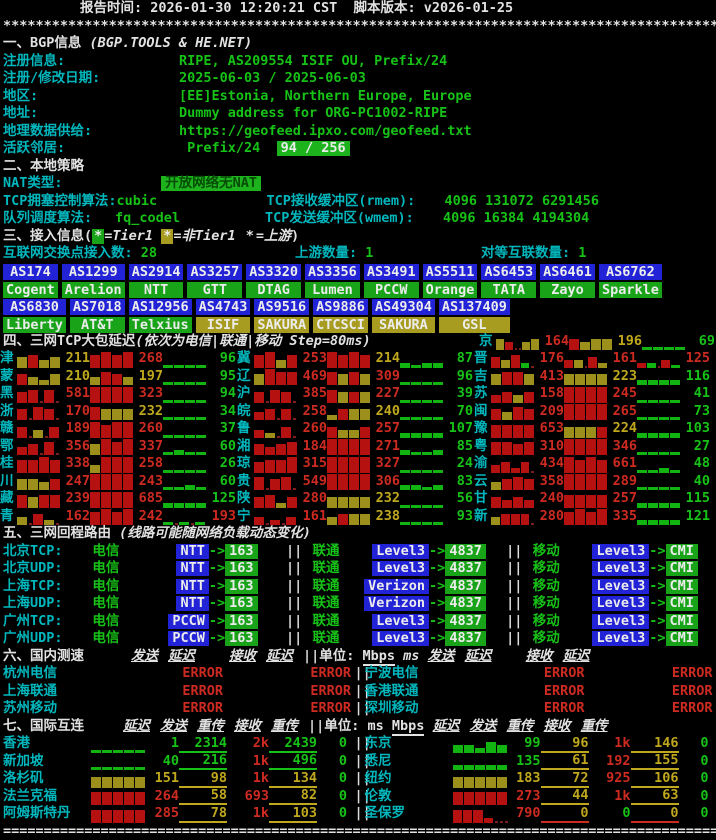 The width and height of the screenshot is (716, 840). Describe the element at coordinates (148, 464) in the screenshot. I see `latency-value: 258` at that location.